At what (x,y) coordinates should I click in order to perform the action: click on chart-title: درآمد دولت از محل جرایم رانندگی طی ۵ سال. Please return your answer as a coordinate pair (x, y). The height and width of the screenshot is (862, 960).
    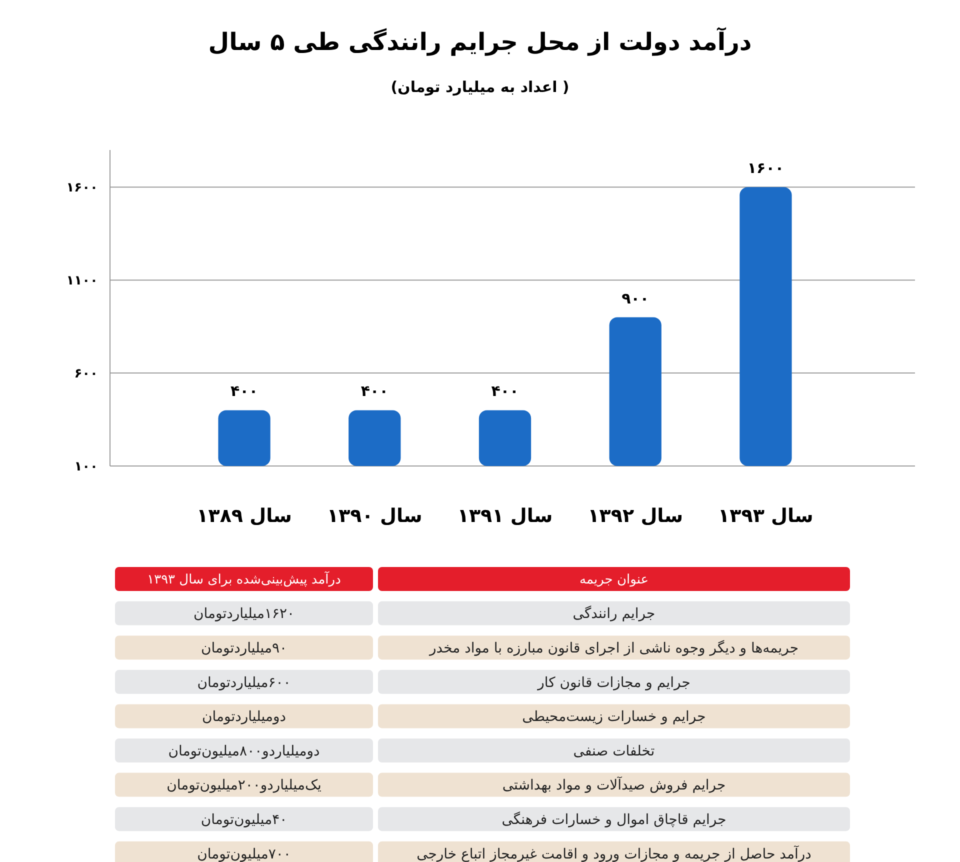
    Looking at the image, I should click on (480, 41).